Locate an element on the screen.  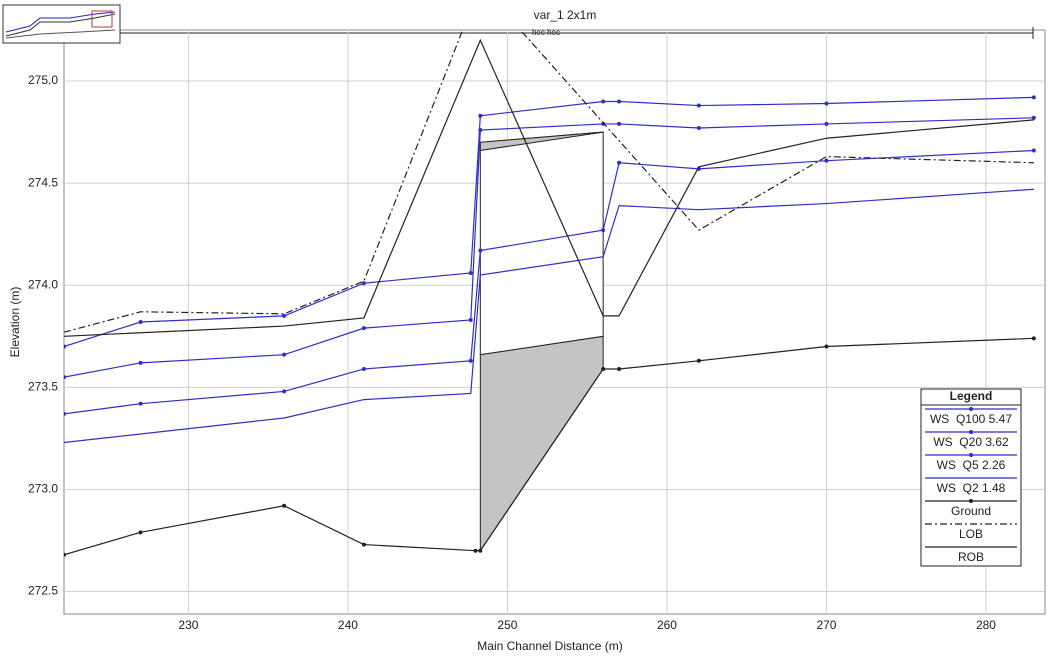
legend-label: Ground is located at coordinates (971, 511).